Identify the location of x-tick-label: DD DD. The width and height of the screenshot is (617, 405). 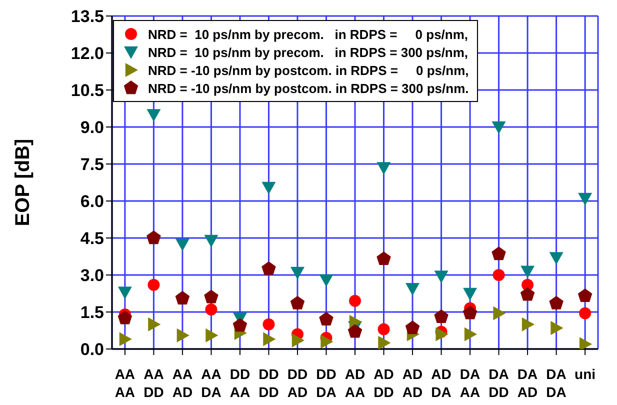
(268, 383).